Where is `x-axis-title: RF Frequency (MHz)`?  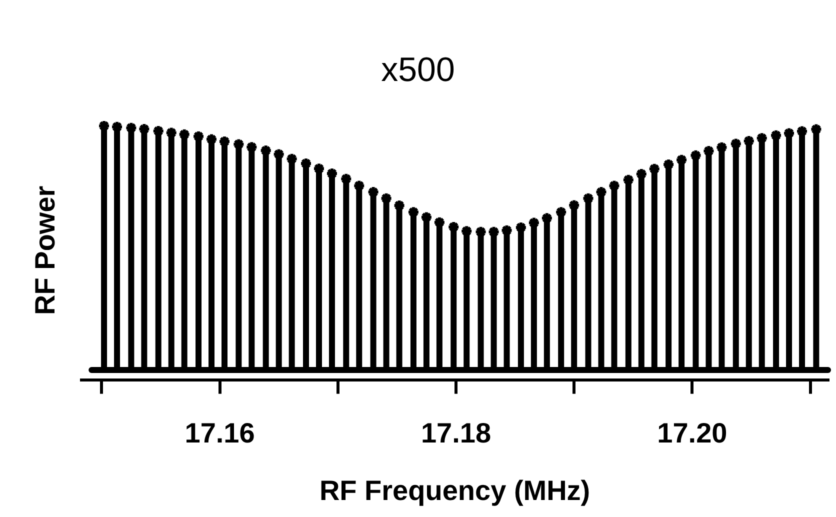
x-axis-title: RF Frequency (MHz) is located at coordinates (454, 490).